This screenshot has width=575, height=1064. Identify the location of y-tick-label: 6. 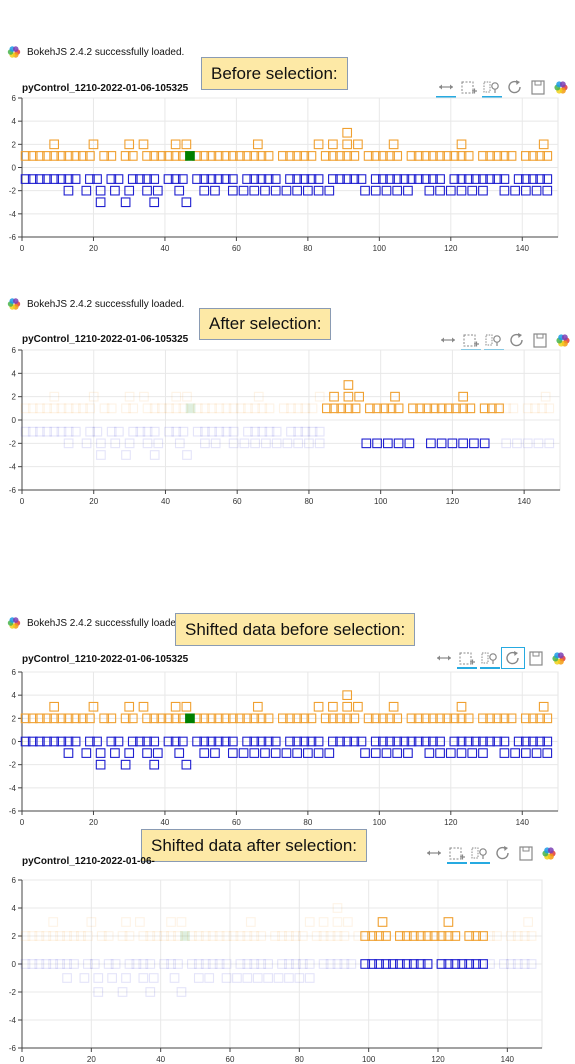
(14, 98).